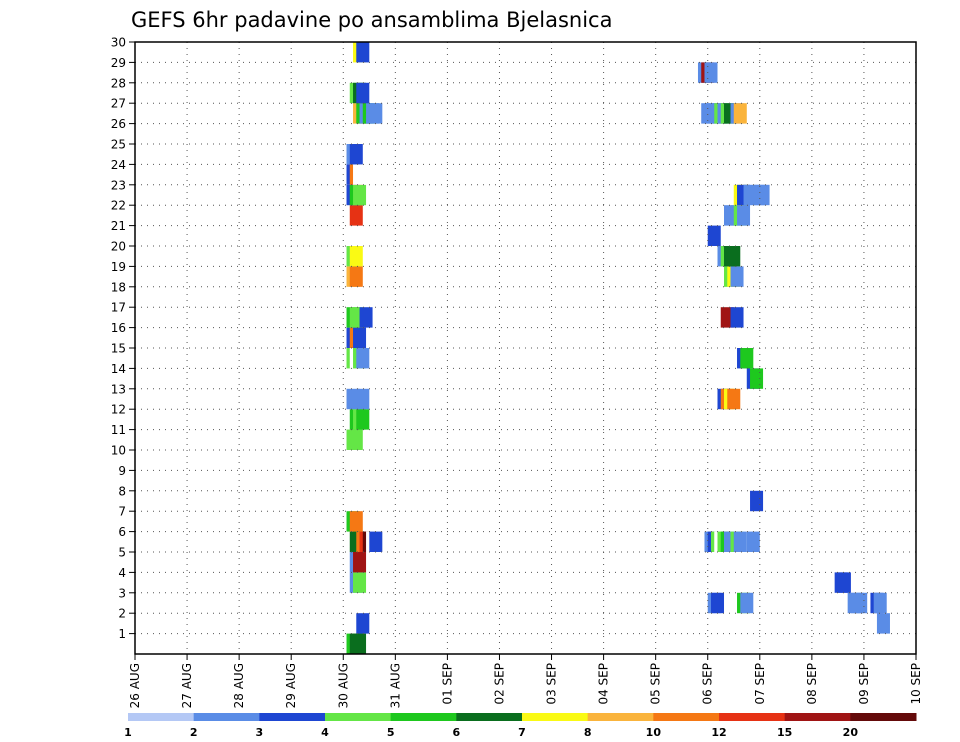 Image resolution: width=960 pixels, height=742 pixels. Describe the element at coordinates (128, 732) in the screenshot. I see `colorbar-label: 1` at that location.